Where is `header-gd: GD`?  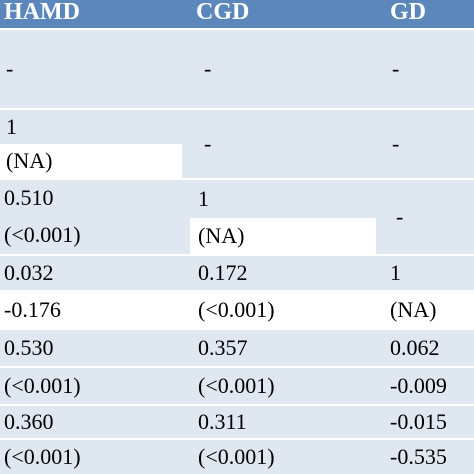 header-gd: GD is located at coordinates (427, 14).